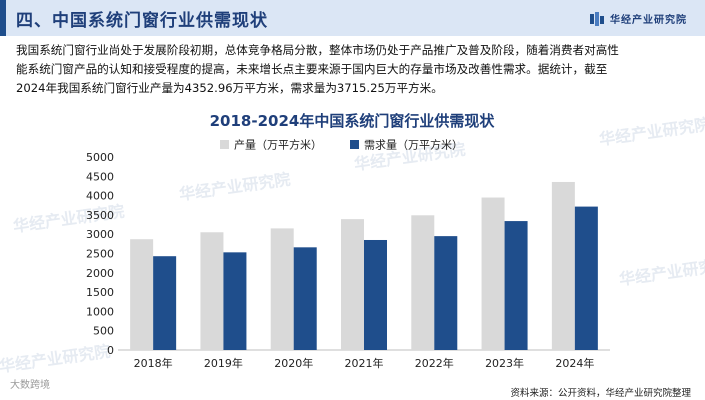 This screenshot has width=705, height=400. I want to click on y-tick-label: 3500, so click(100, 215).